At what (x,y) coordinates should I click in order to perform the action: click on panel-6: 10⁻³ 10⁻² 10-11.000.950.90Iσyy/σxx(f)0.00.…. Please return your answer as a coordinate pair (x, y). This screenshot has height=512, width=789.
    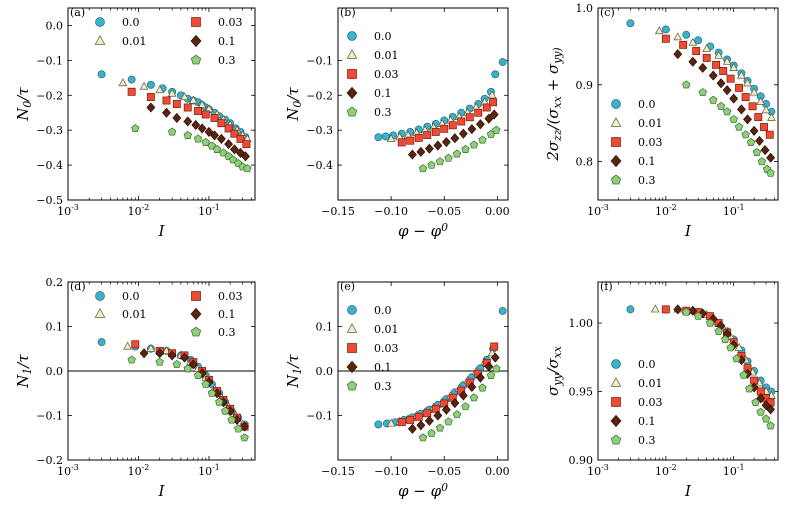
    Looking at the image, I should click on (661, 390).